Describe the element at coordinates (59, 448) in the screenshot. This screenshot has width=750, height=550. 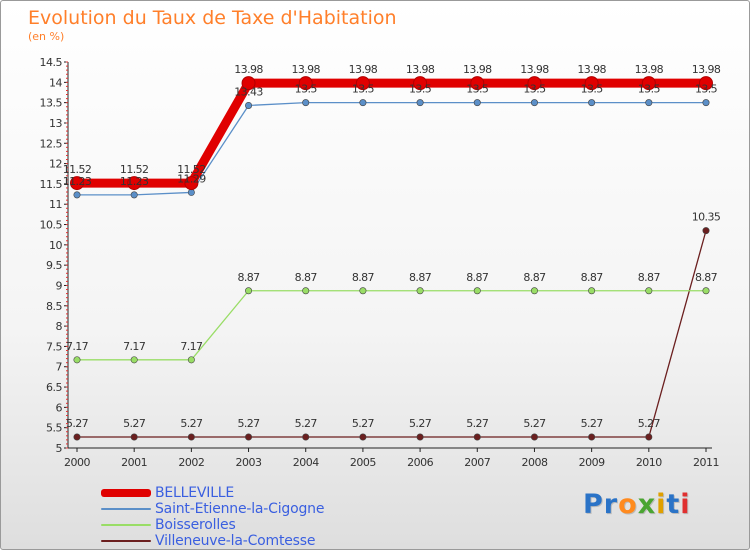
I see `y-tick-label: 5` at that location.